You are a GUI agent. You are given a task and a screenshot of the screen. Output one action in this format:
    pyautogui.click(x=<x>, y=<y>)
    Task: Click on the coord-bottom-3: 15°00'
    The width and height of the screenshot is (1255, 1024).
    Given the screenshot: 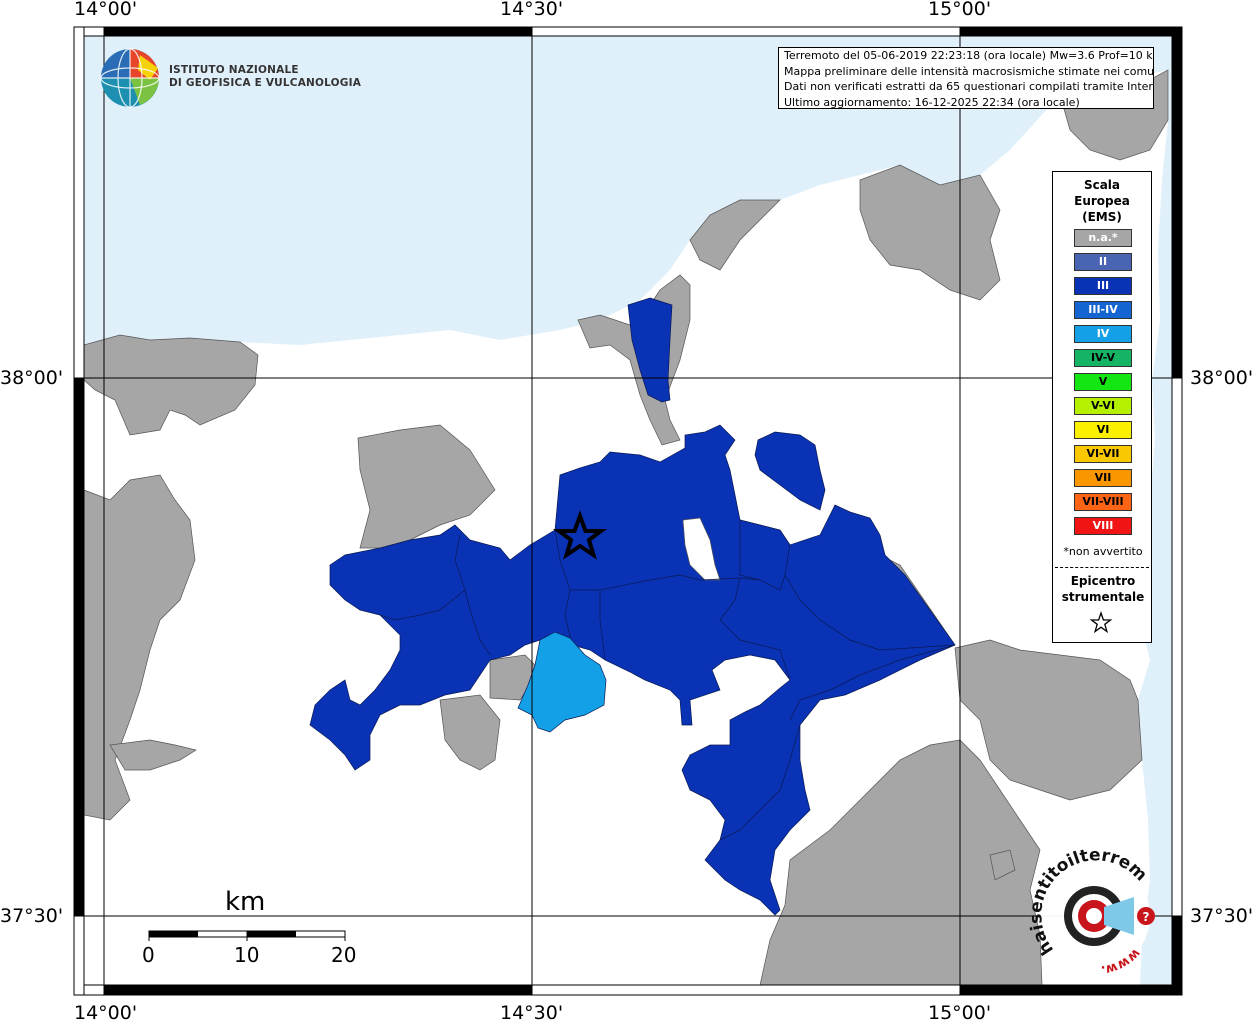 What is the action you would take?
    pyautogui.click(x=960, y=1013)
    